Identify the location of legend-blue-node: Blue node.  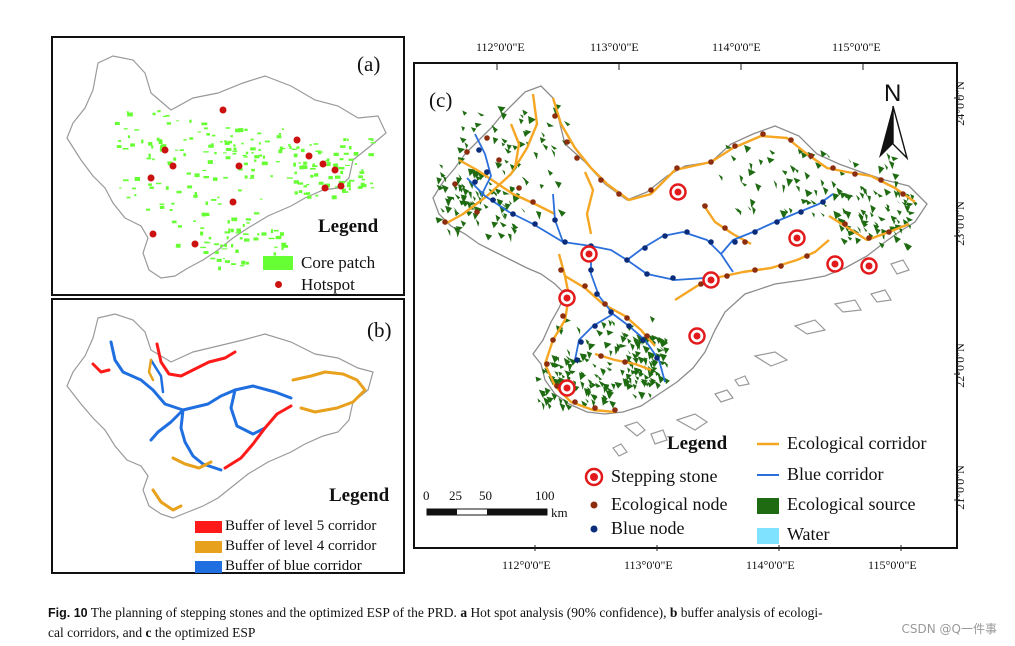
(648, 528).